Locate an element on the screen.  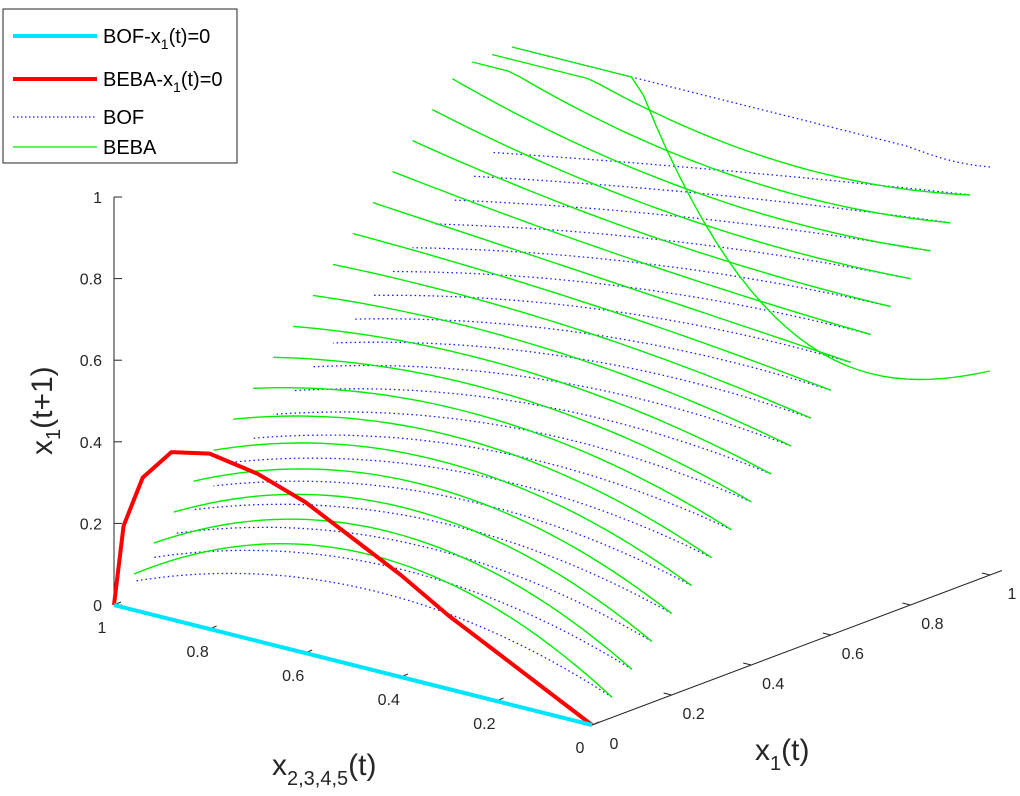
x1-tick-label: 0 is located at coordinates (614, 744).